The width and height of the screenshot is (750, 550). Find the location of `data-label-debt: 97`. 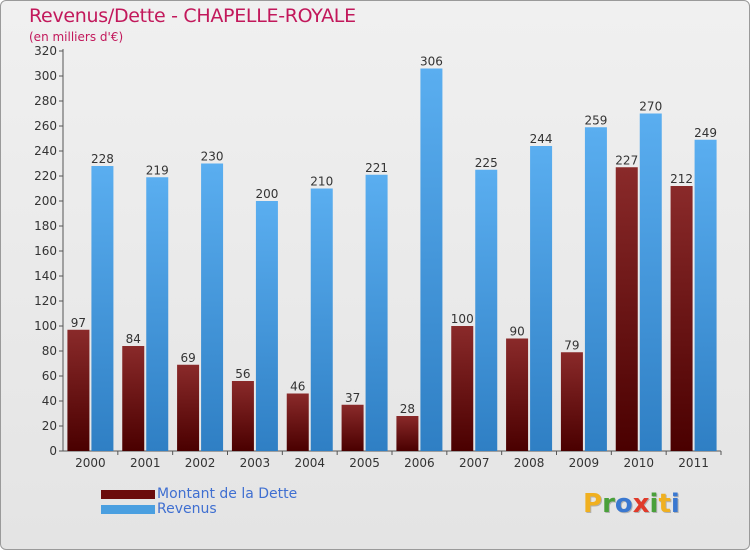

data-label-debt: 97 is located at coordinates (78, 323).